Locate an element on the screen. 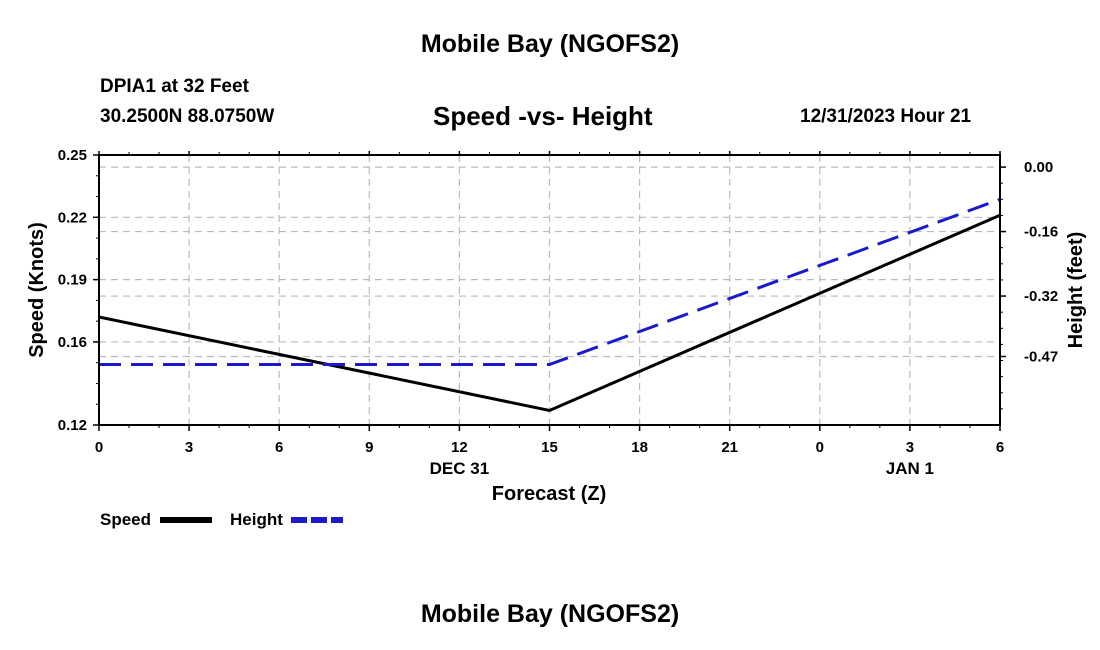 The width and height of the screenshot is (1100, 650). y-axis-label: Speed (Knots) is located at coordinates (37, 290).